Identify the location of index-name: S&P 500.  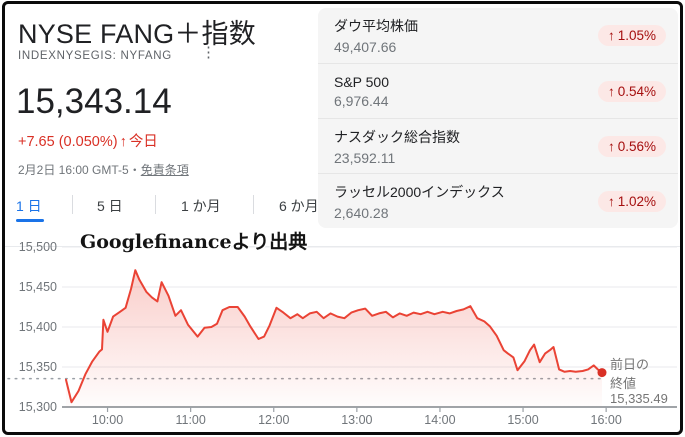
(362, 81).